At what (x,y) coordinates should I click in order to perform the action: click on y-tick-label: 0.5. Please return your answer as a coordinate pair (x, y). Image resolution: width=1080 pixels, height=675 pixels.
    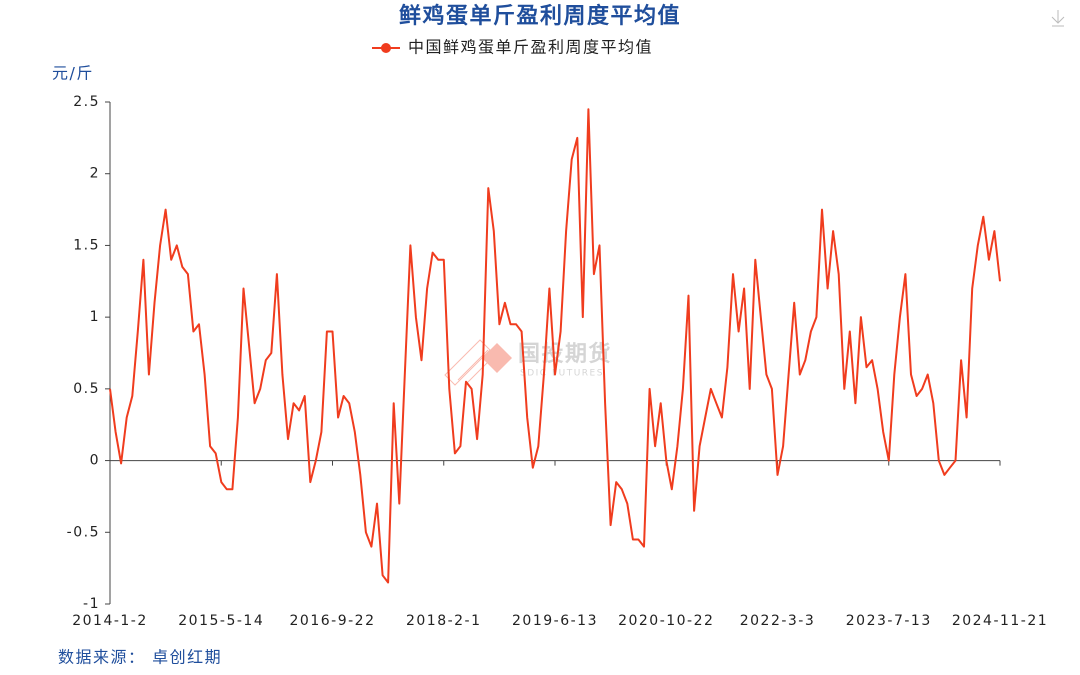
    Looking at the image, I should click on (86, 389).